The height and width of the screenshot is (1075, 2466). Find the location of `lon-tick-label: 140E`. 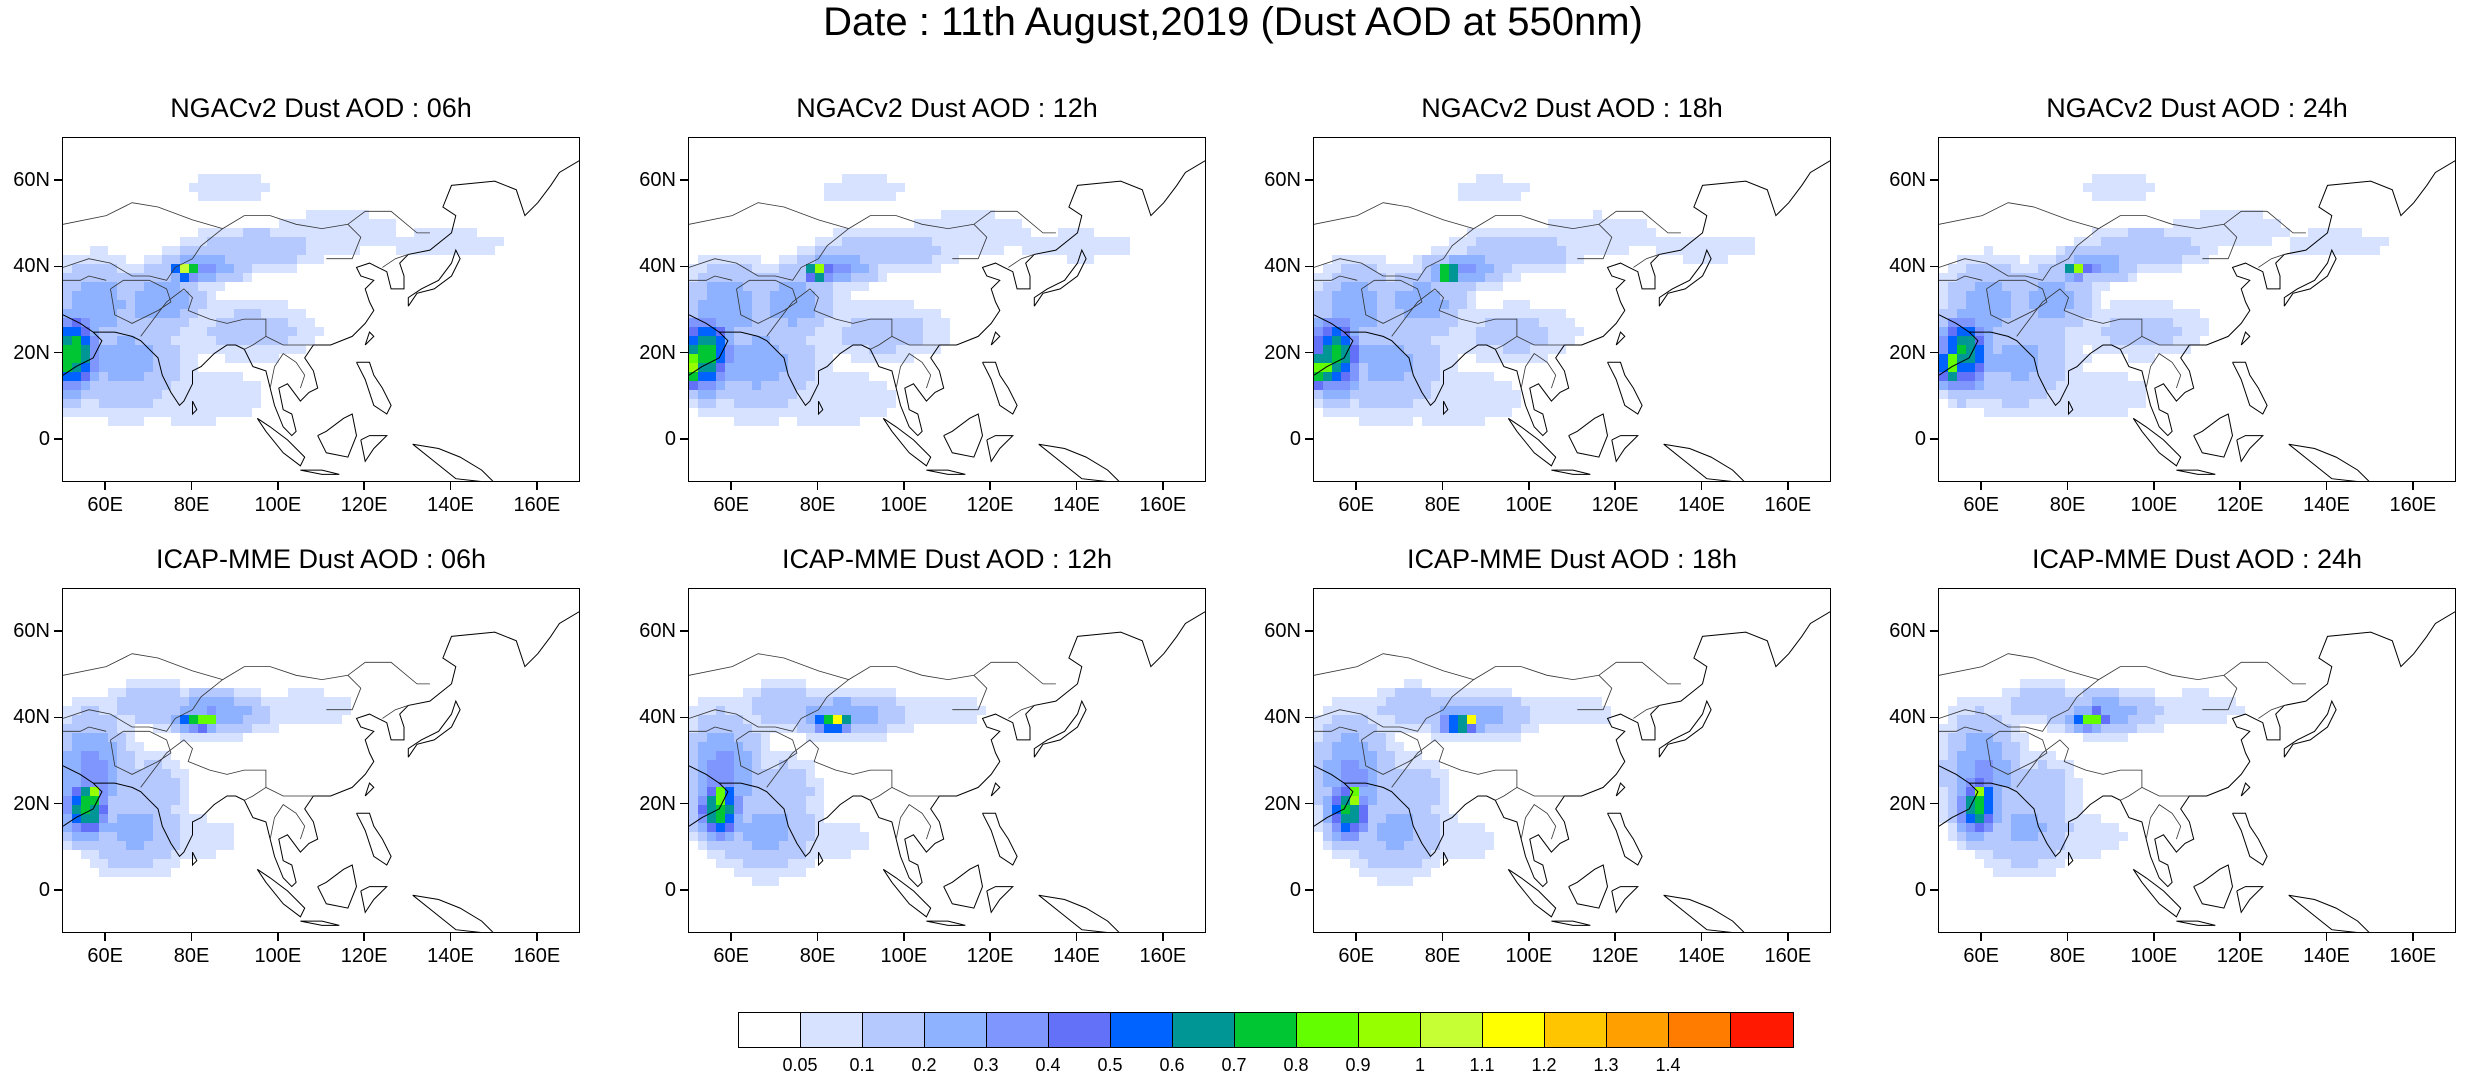

lon-tick-label: 140E is located at coordinates (450, 505).